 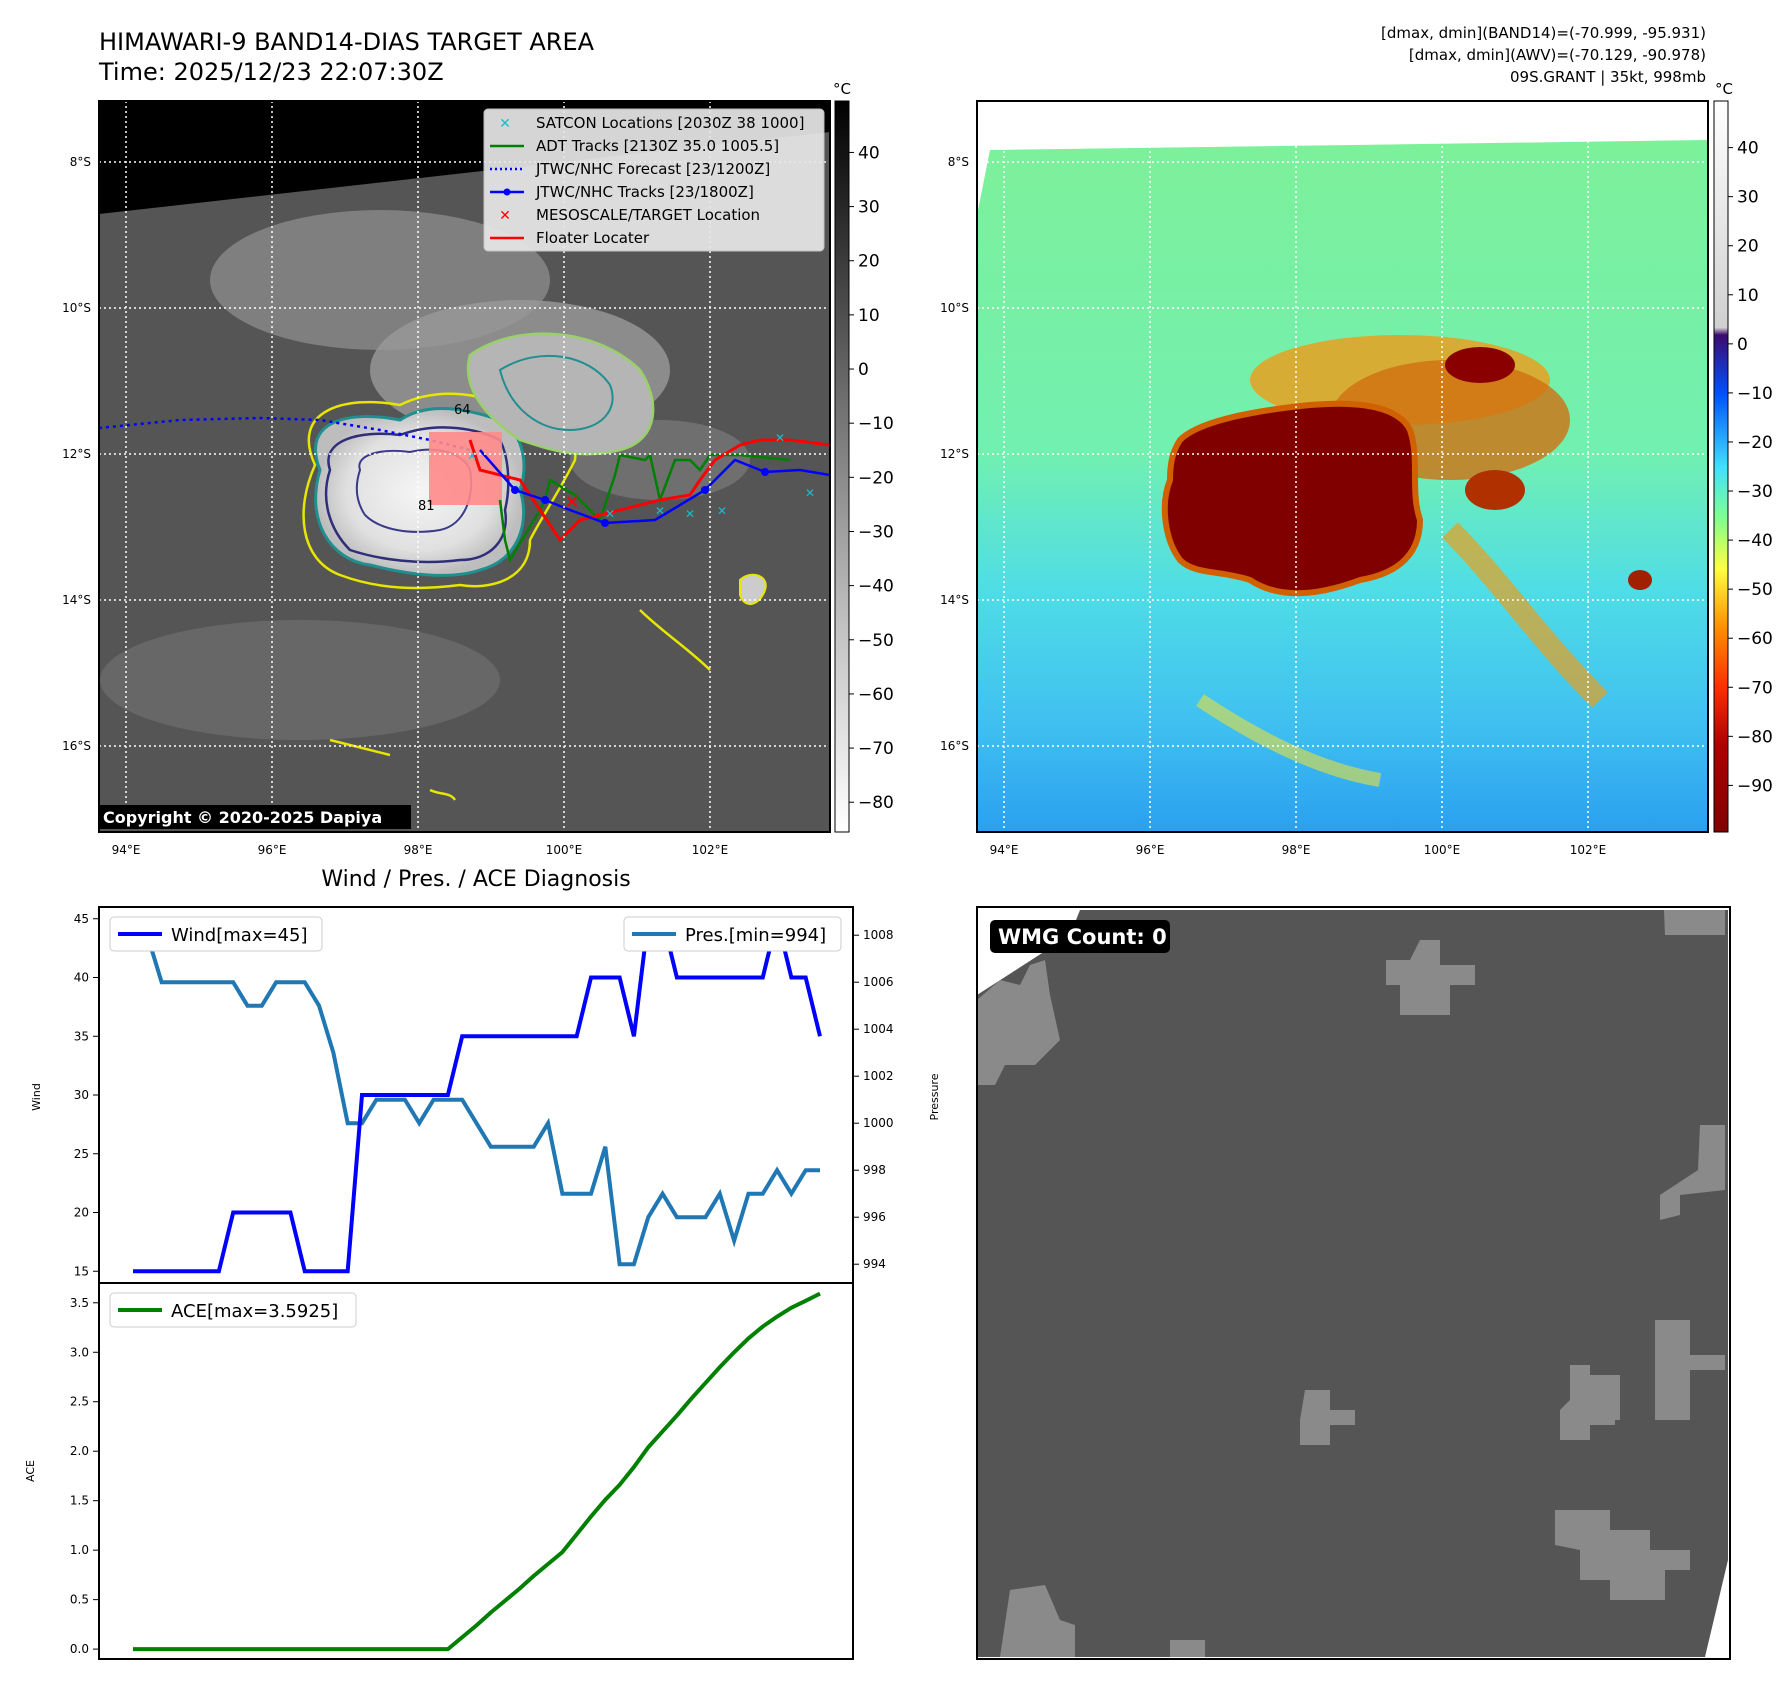 I want to click on ir-colorbar: °C 40 30 20 10 0 −10 −20 −30 −40 −50 −60 −70 −80, so click(x=863, y=456).